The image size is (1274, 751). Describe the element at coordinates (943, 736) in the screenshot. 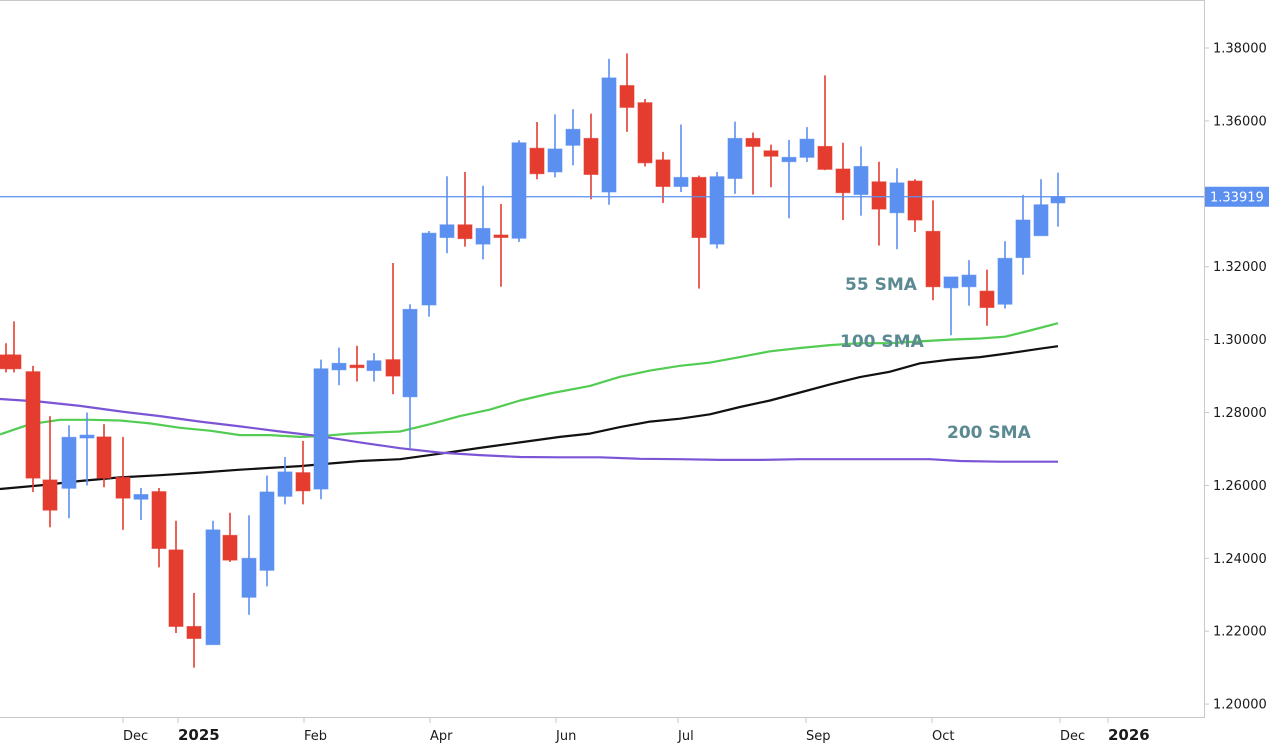

I see `x-tick-label: Oct` at that location.